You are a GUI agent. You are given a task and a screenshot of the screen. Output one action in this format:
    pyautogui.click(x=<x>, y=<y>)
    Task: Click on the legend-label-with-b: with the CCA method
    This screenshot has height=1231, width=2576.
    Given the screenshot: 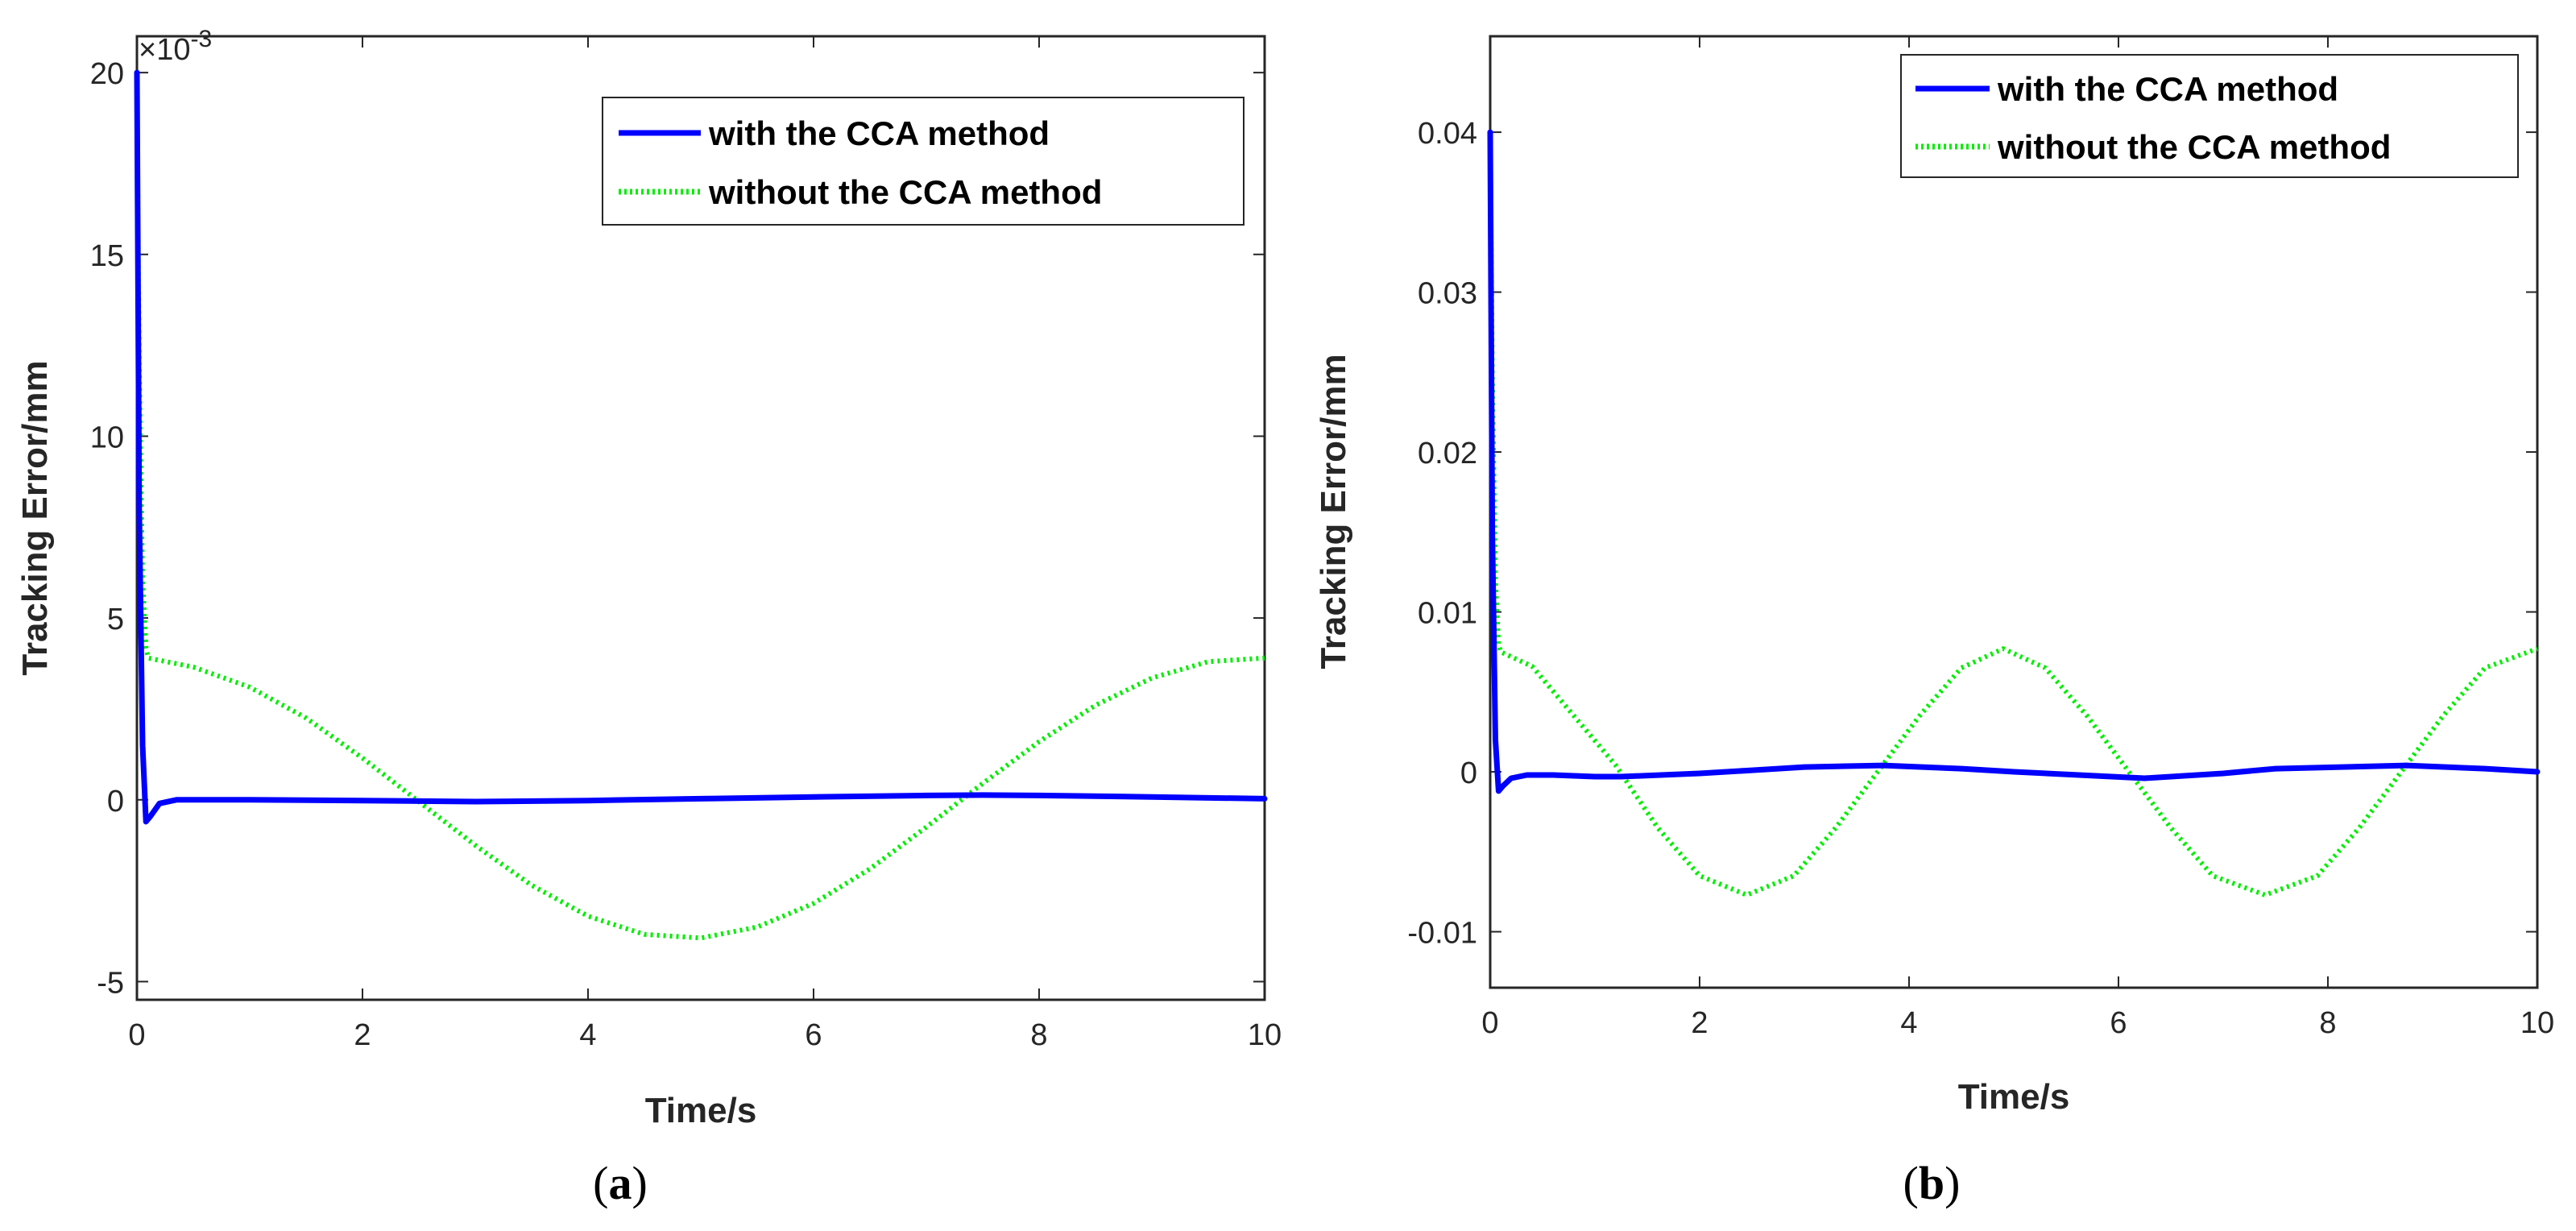 What is the action you would take?
    pyautogui.click(x=2167, y=89)
    